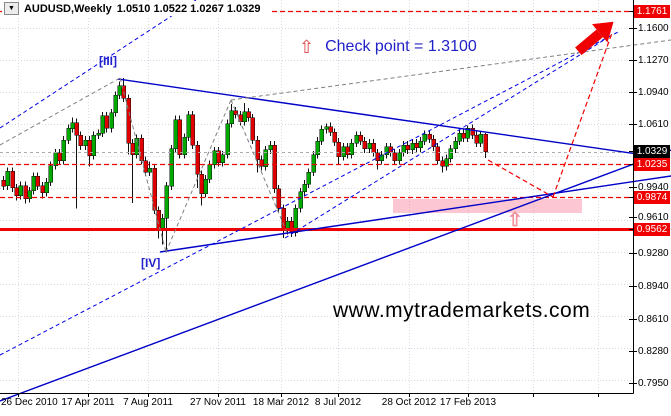 The height and width of the screenshot is (416, 671). What do you see at coordinates (653, 319) in the screenshot?
I see `price-tick-label: 0.8610` at bounding box center [653, 319].